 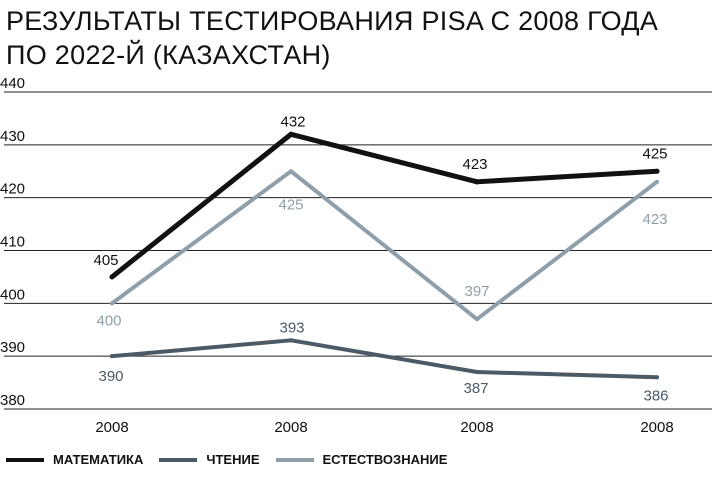 I want to click on x-tick-label-2: 2008, so click(x=476, y=427).